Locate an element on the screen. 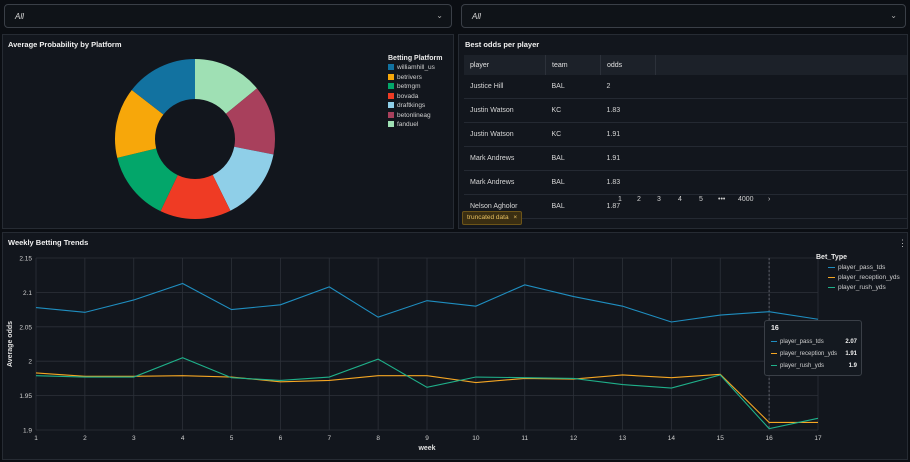 The width and height of the screenshot is (910, 462). pie-legend-item: williamhill_us is located at coordinates (411, 67).